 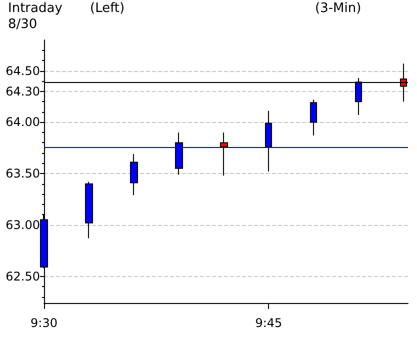 I want to click on y-tick-label: 63.50, so click(x=23, y=173).